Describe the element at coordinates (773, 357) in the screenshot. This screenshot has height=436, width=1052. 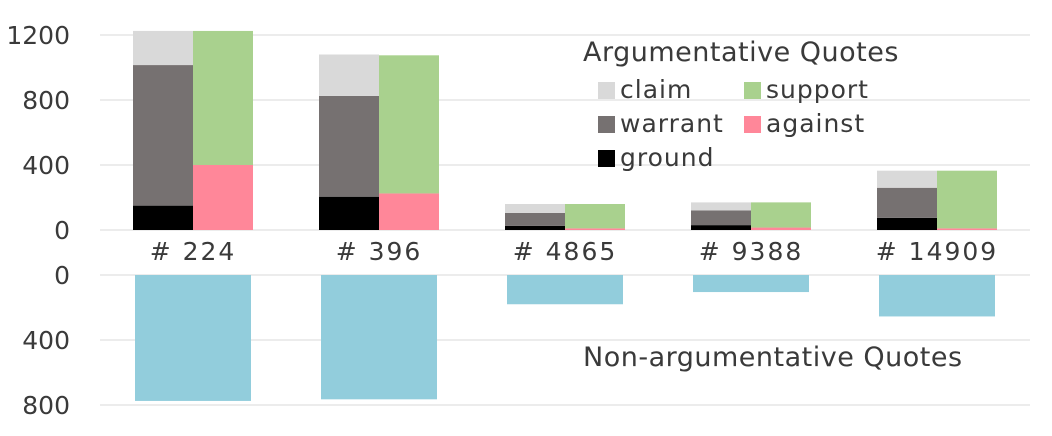
I see `bottom-panel-title: Non-argumentative Quotes` at that location.